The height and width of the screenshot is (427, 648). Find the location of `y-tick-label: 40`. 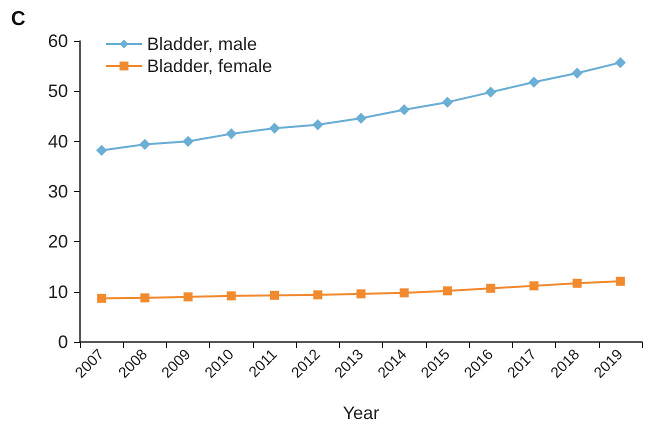

y-tick-label: 40 is located at coordinates (58, 141).